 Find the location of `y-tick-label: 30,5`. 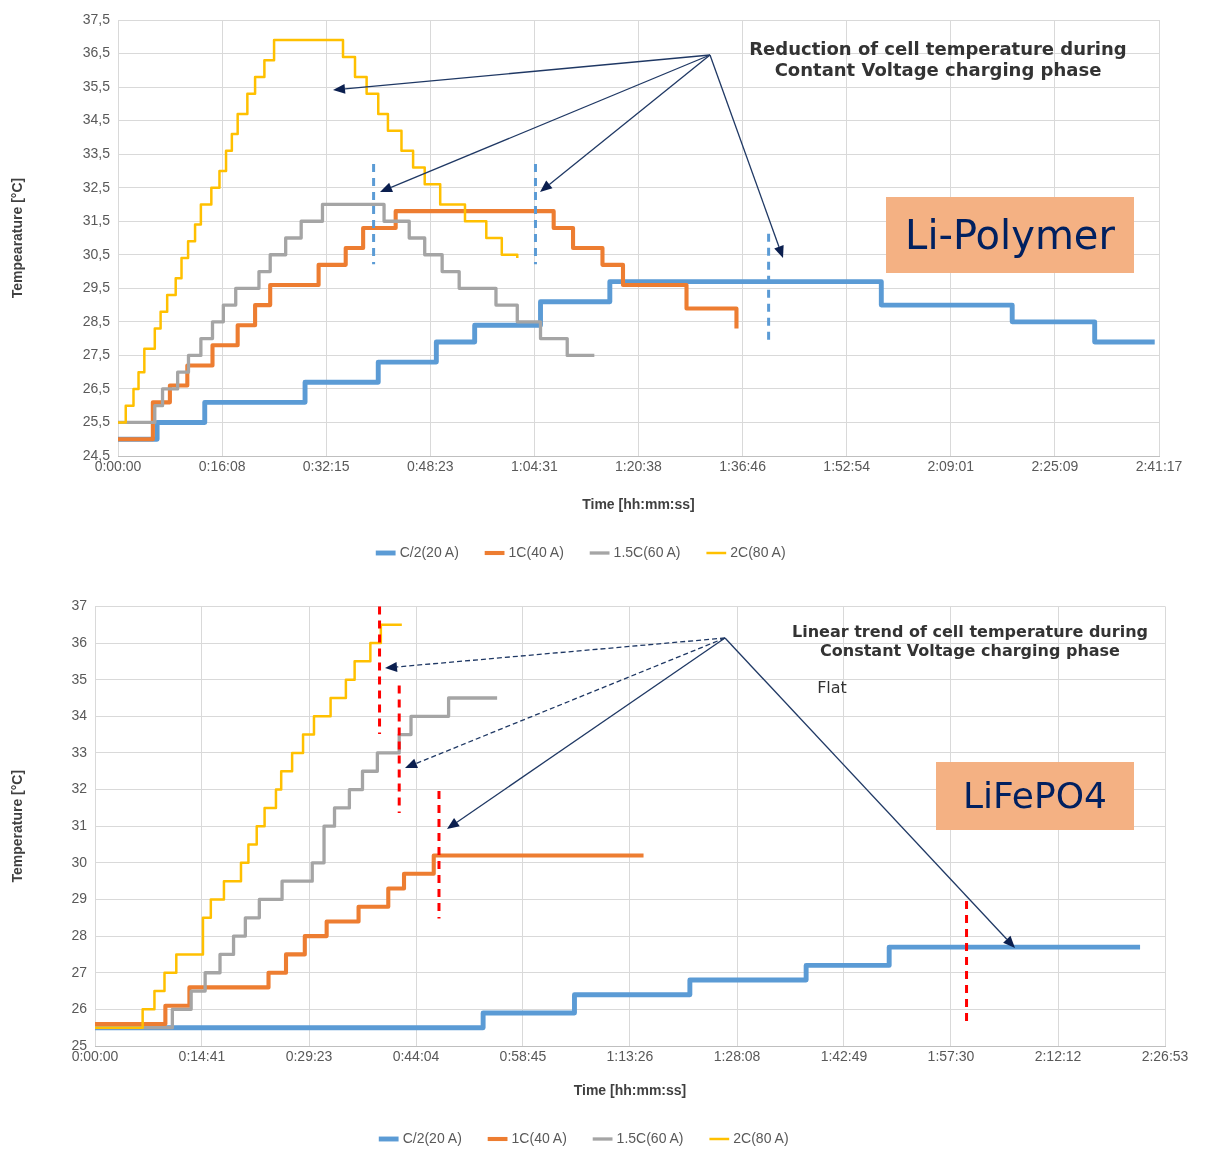

y-tick-label: 30,5 is located at coordinates (96, 253).